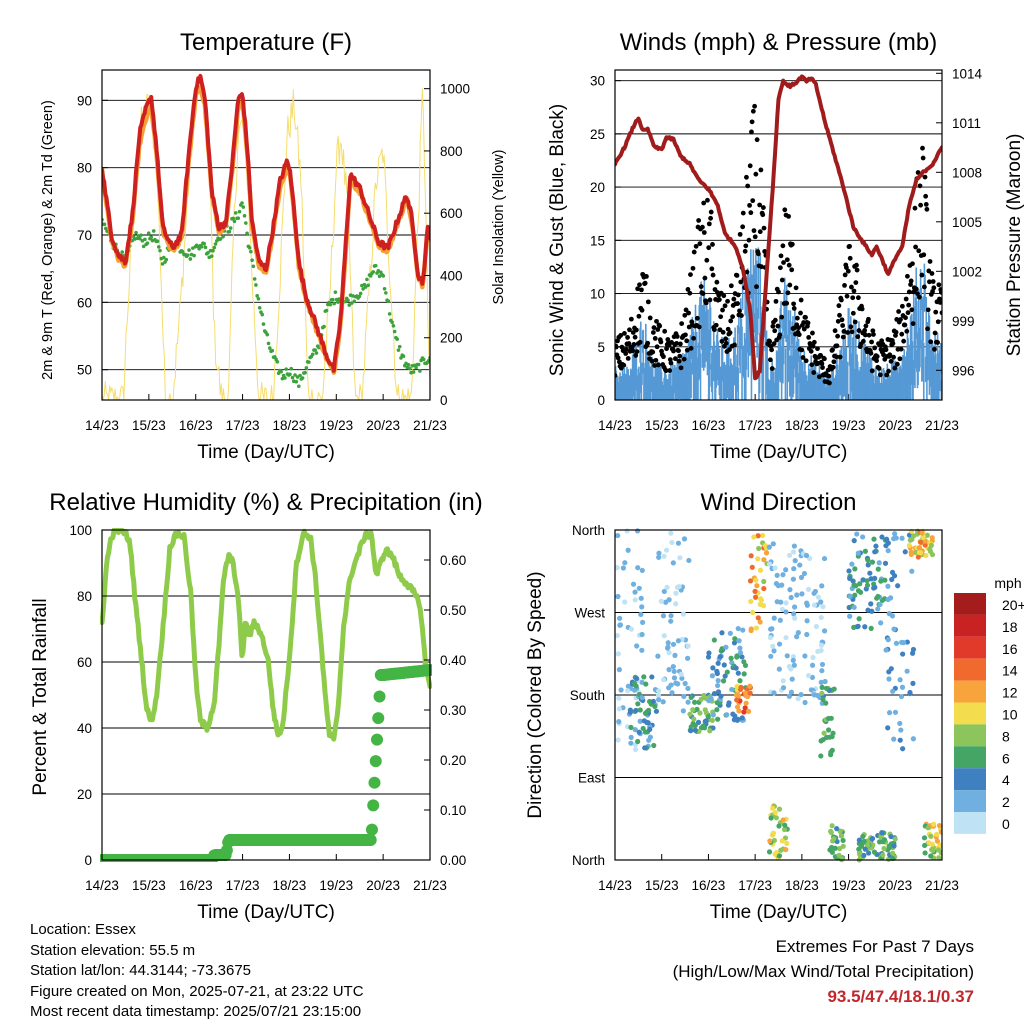 The height and width of the screenshot is (1024, 1024). Describe the element at coordinates (1010, 693) in the screenshot. I see `colorbar-label: 12` at that location.